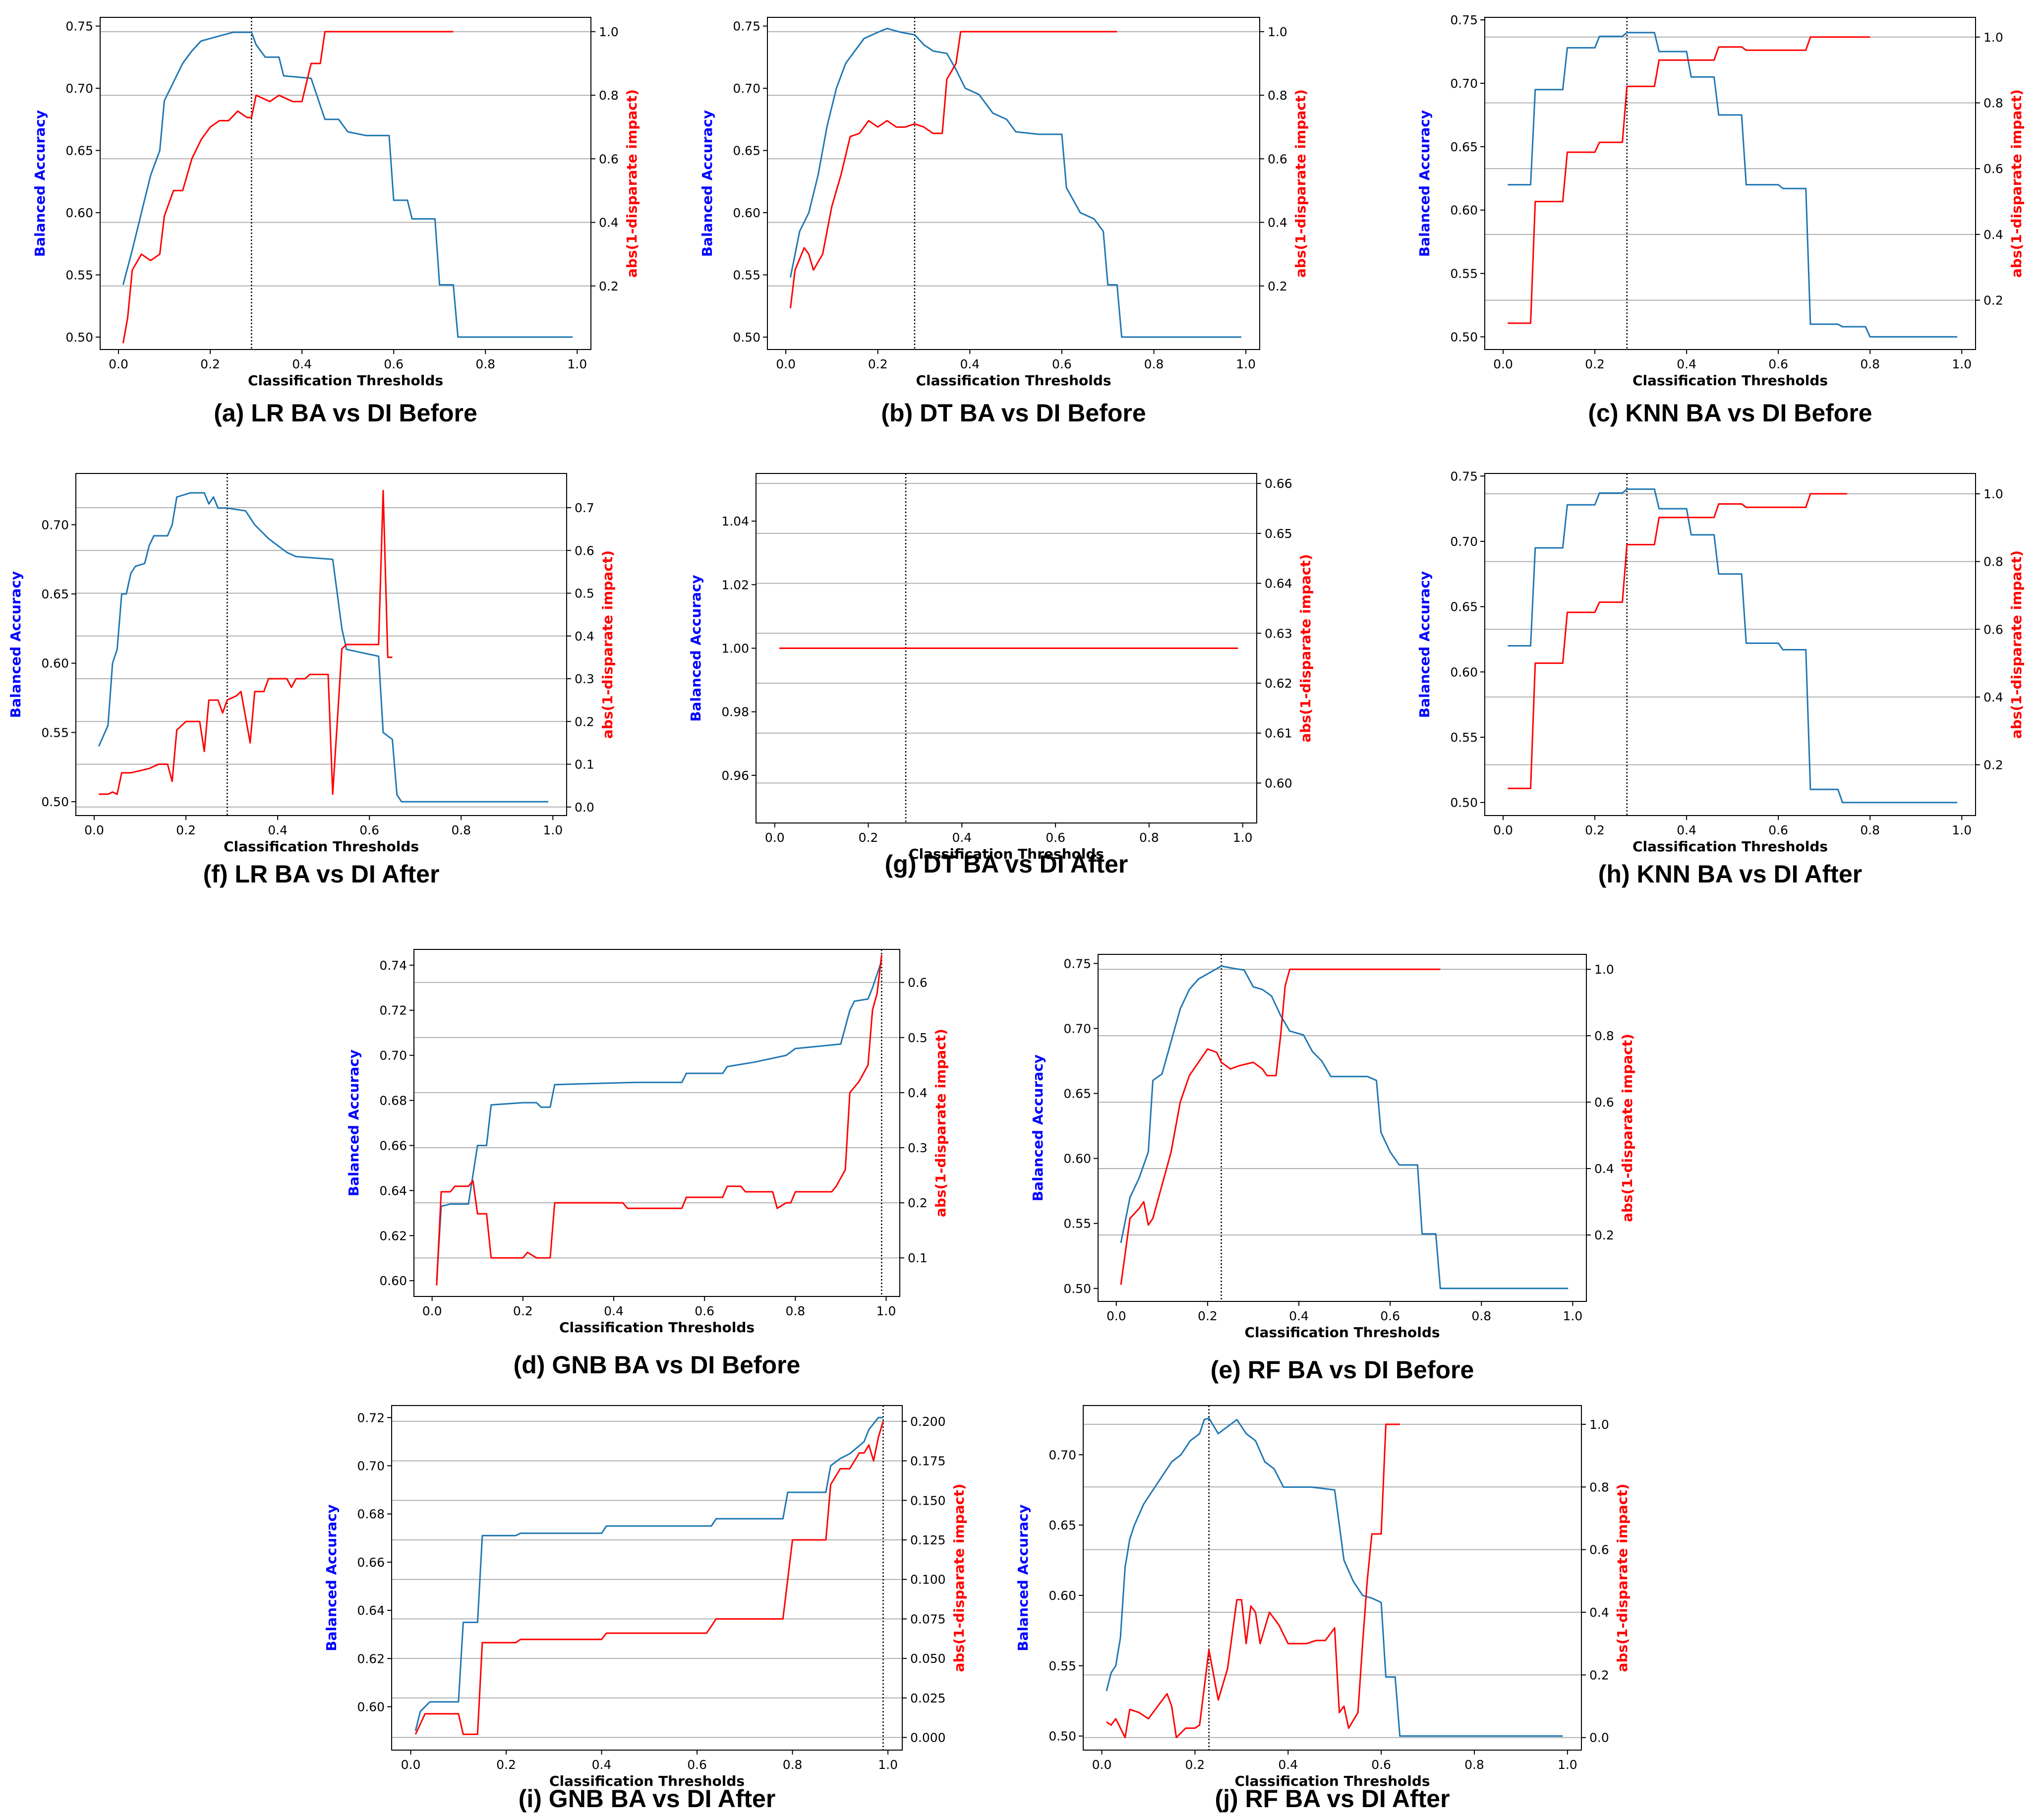 The width and height of the screenshot is (2039, 1820). Describe the element at coordinates (775, 837) in the screenshot. I see `x-tick-label-g-0: 0.0` at that location.